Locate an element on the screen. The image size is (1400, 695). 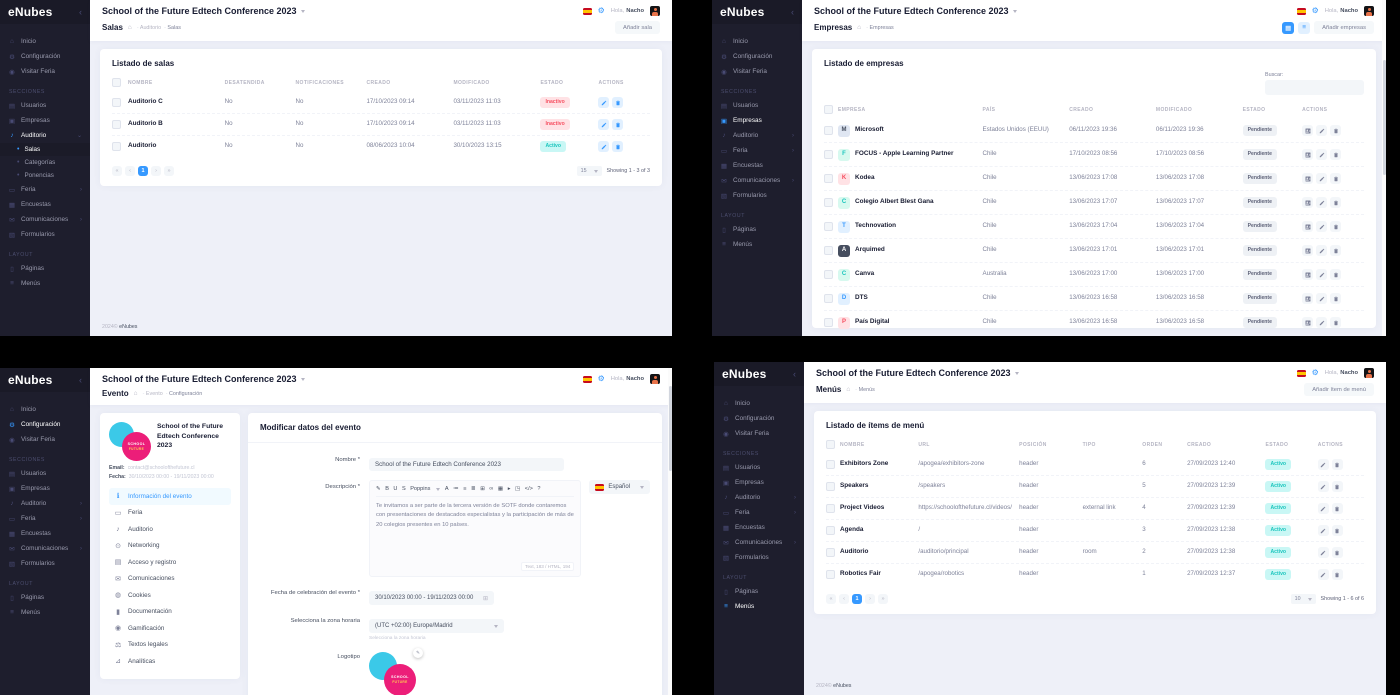
sidebar-item-row: ▣ Empresas is located at coordinates (757, 120).